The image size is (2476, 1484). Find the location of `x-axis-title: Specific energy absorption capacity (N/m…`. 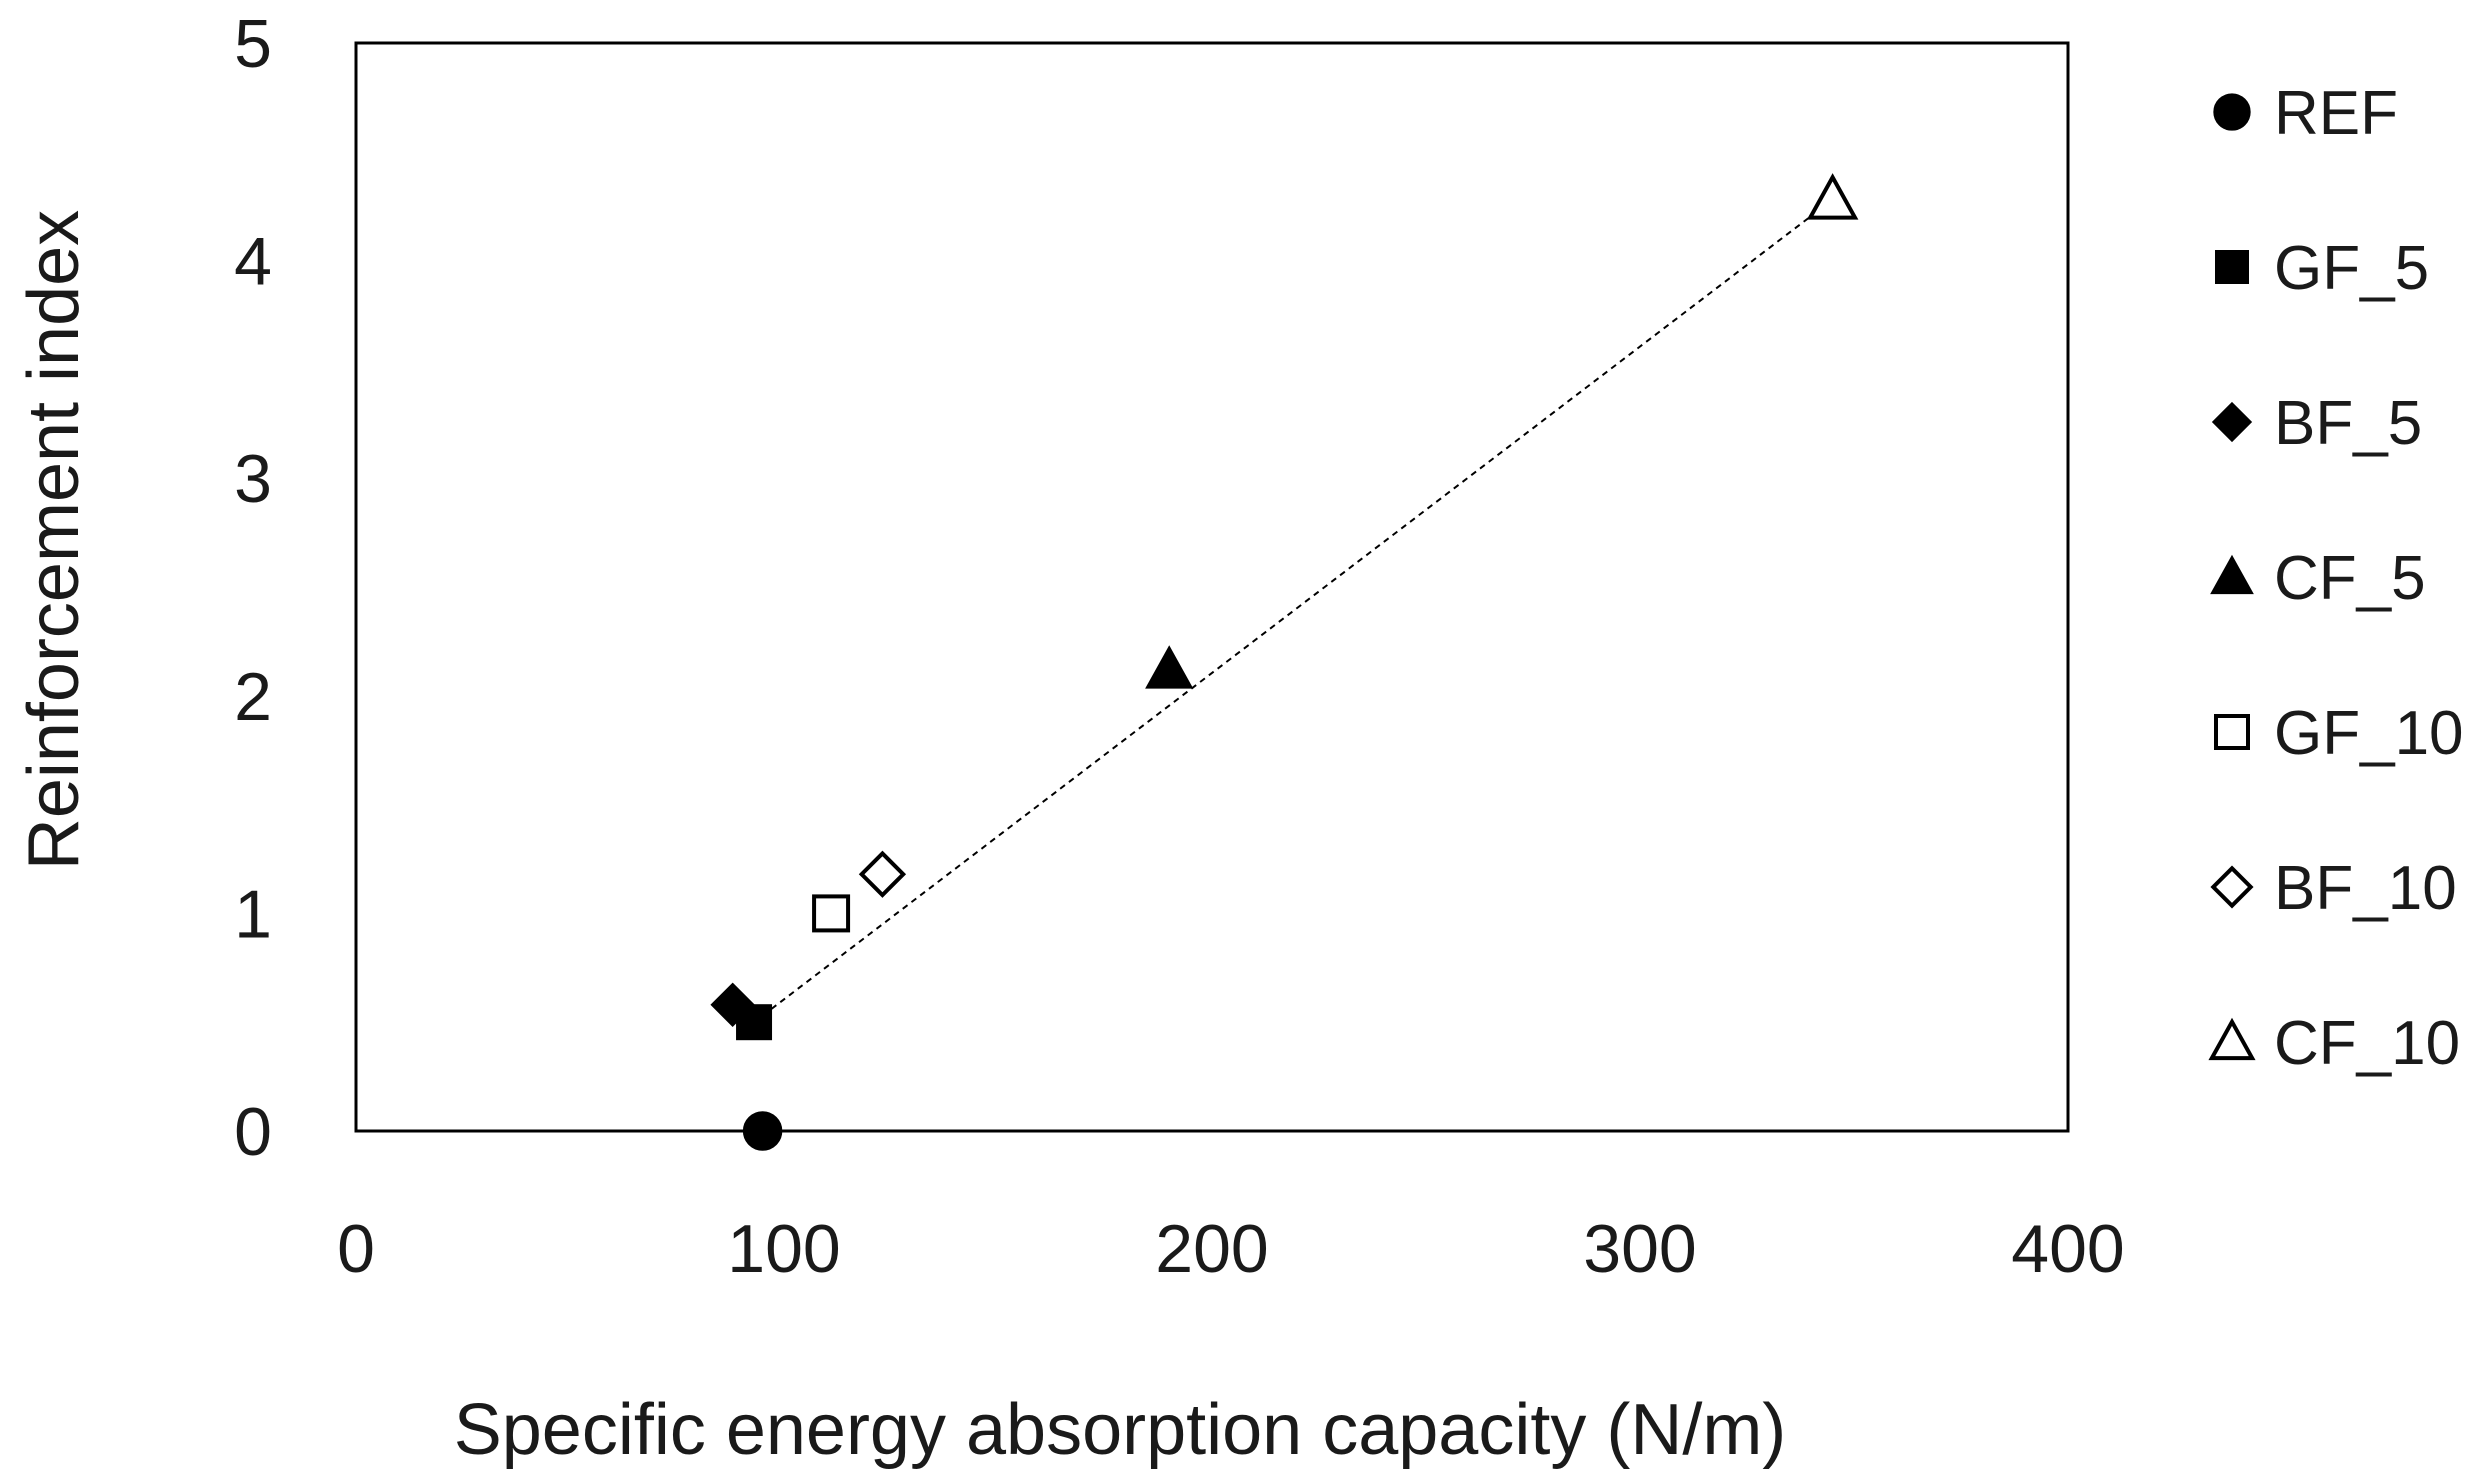

x-axis-title: Specific energy absorption capacity (N/m… is located at coordinates (1120, 1430).